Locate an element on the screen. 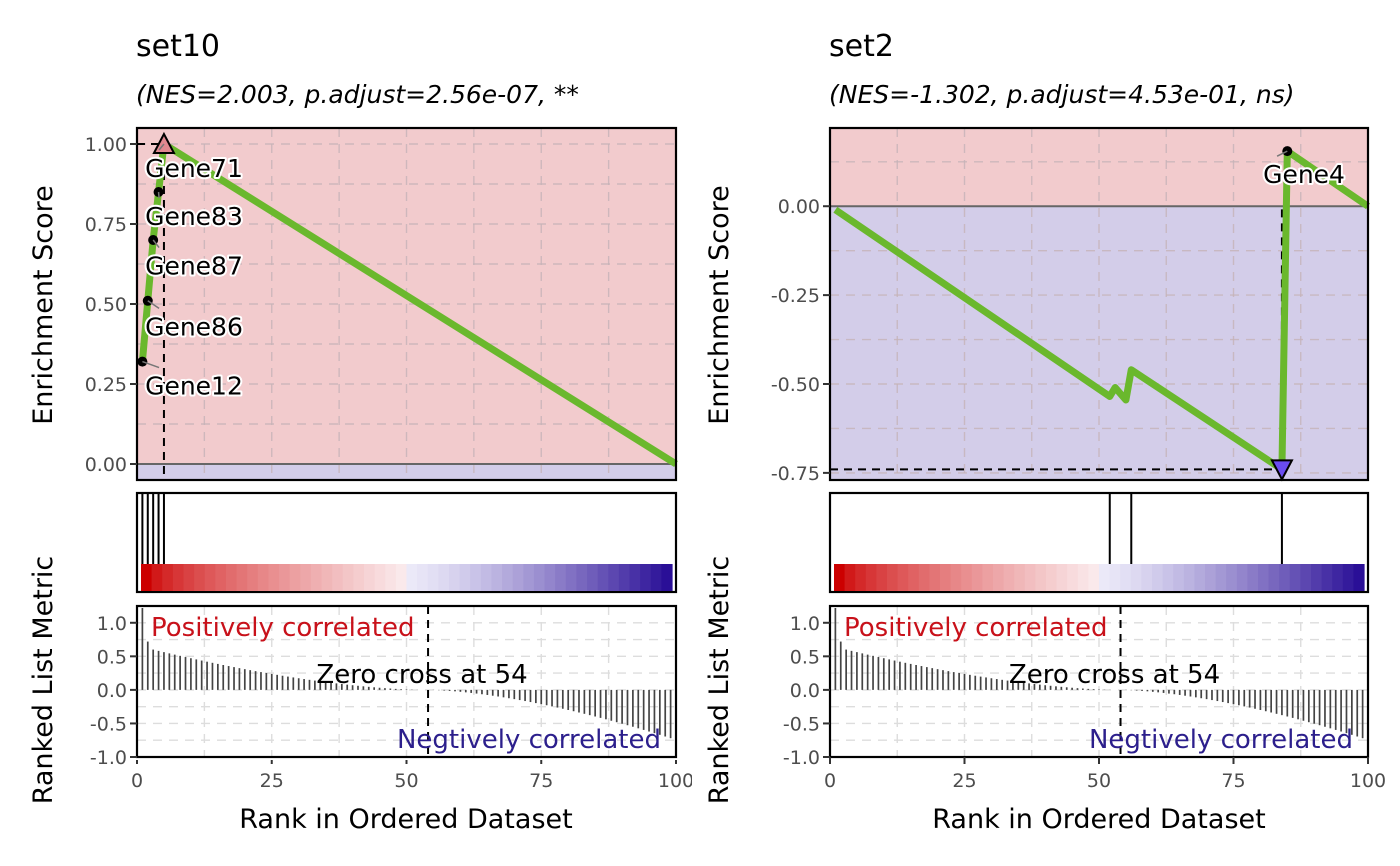 Image resolution: width=1400 pixels, height=866 pixels. panel-subtitle: (NES=-1.302, p.adjust=4.53e-01, ns) is located at coordinates (1062, 94).